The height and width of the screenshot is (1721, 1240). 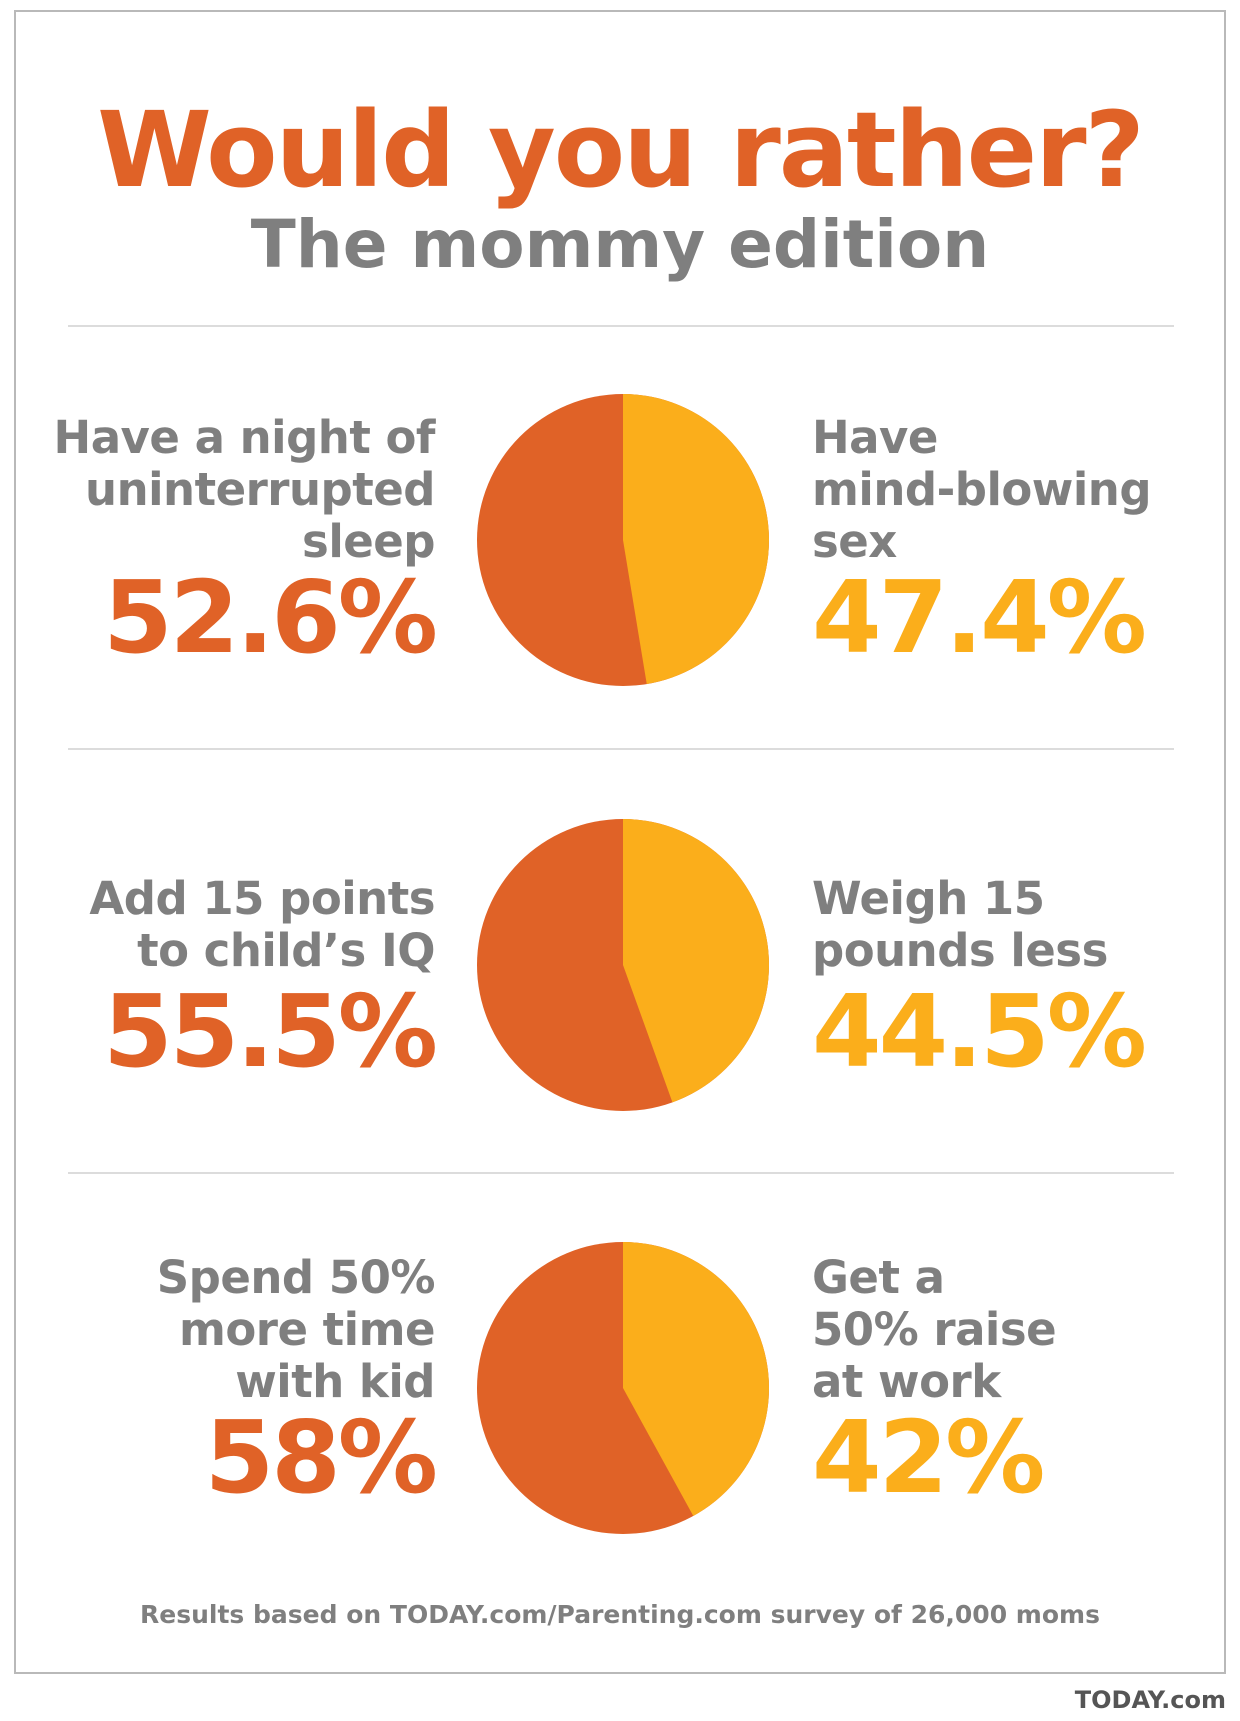 I want to click on right-option-line: Have, so click(x=875, y=437).